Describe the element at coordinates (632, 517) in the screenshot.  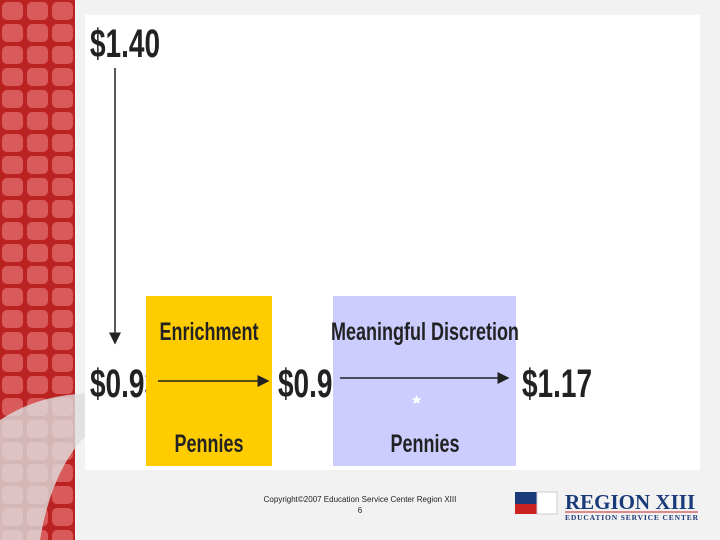
I see `logo-subtitle: EDUCATION SERVICE CENTER` at that location.